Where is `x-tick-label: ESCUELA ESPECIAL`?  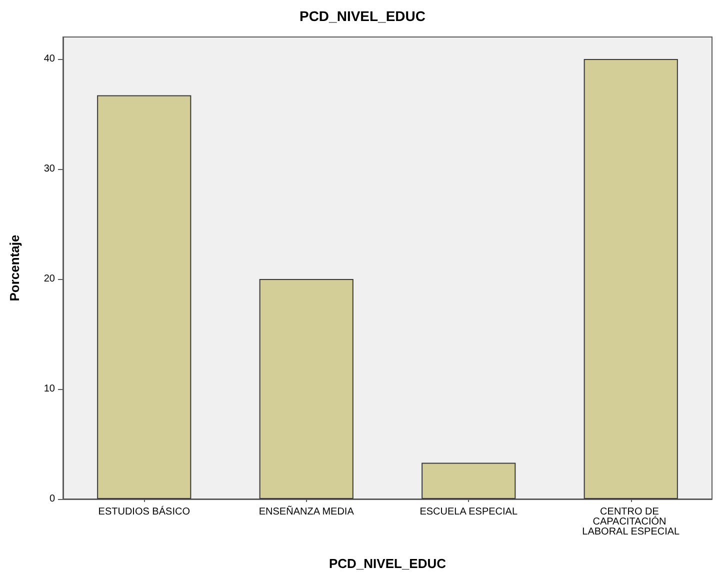
x-tick-label: ESCUELA ESPECIAL is located at coordinates (469, 512).